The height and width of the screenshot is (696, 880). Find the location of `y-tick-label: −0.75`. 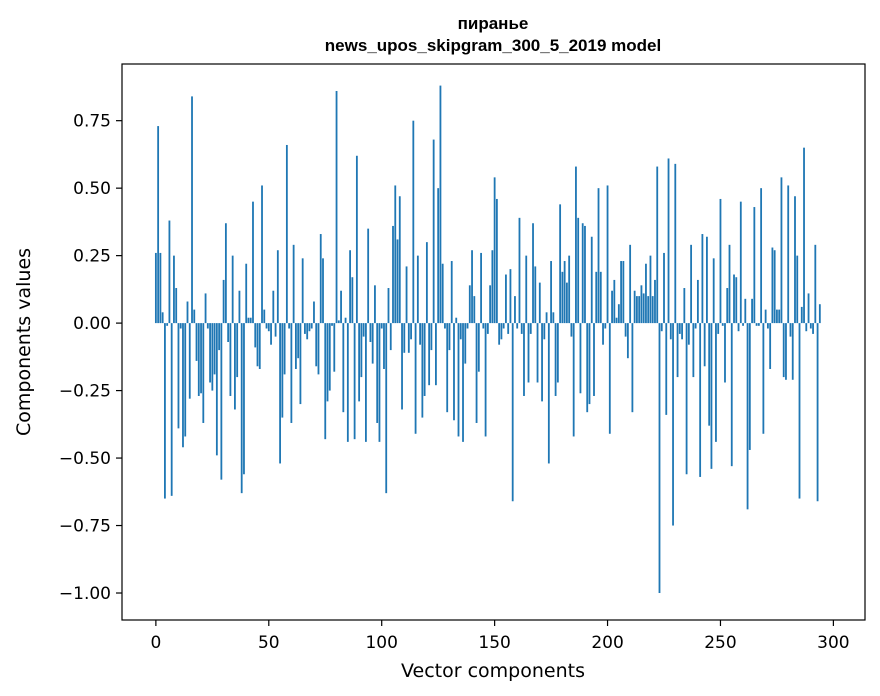

y-tick-label: −0.75 is located at coordinates (85, 527).